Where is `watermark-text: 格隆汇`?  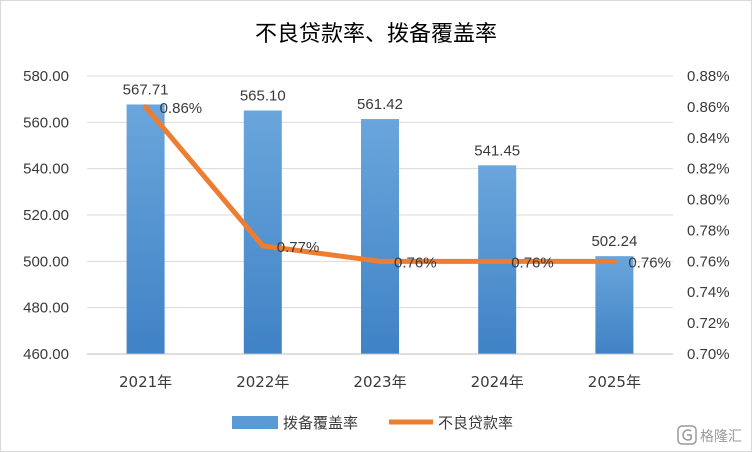
watermark-text: 格隆汇 is located at coordinates (721, 437).